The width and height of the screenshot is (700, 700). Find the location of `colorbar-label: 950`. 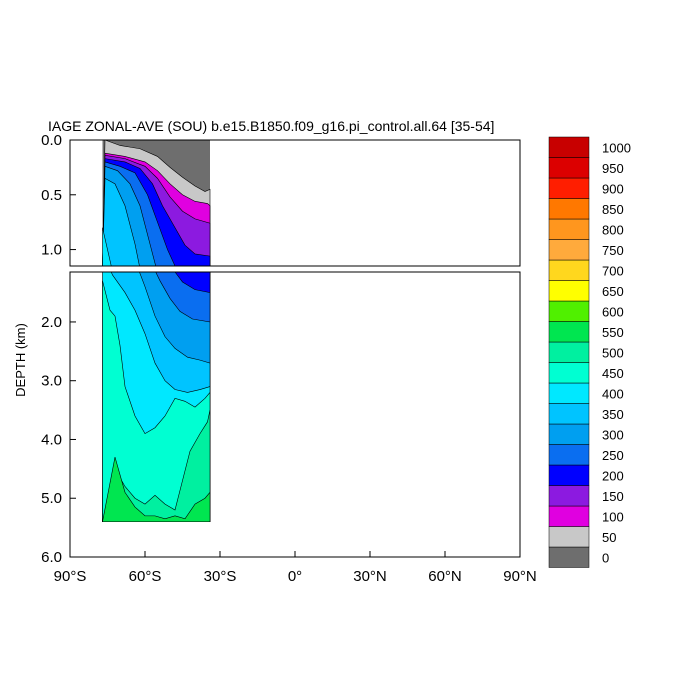

colorbar-label: 950 is located at coordinates (613, 168).